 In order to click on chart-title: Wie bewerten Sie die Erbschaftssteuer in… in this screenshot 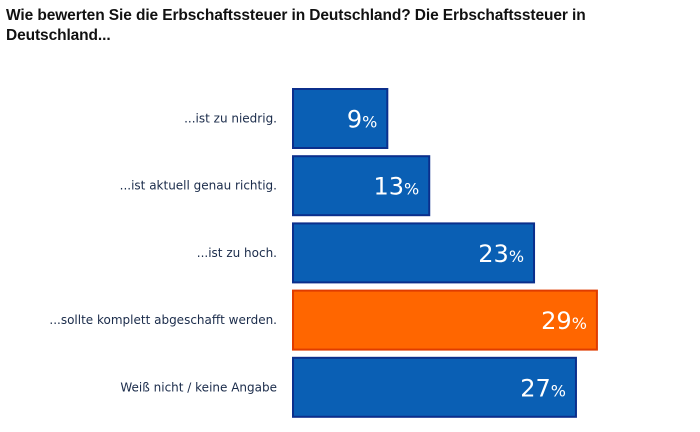, I will do `click(296, 25)`.